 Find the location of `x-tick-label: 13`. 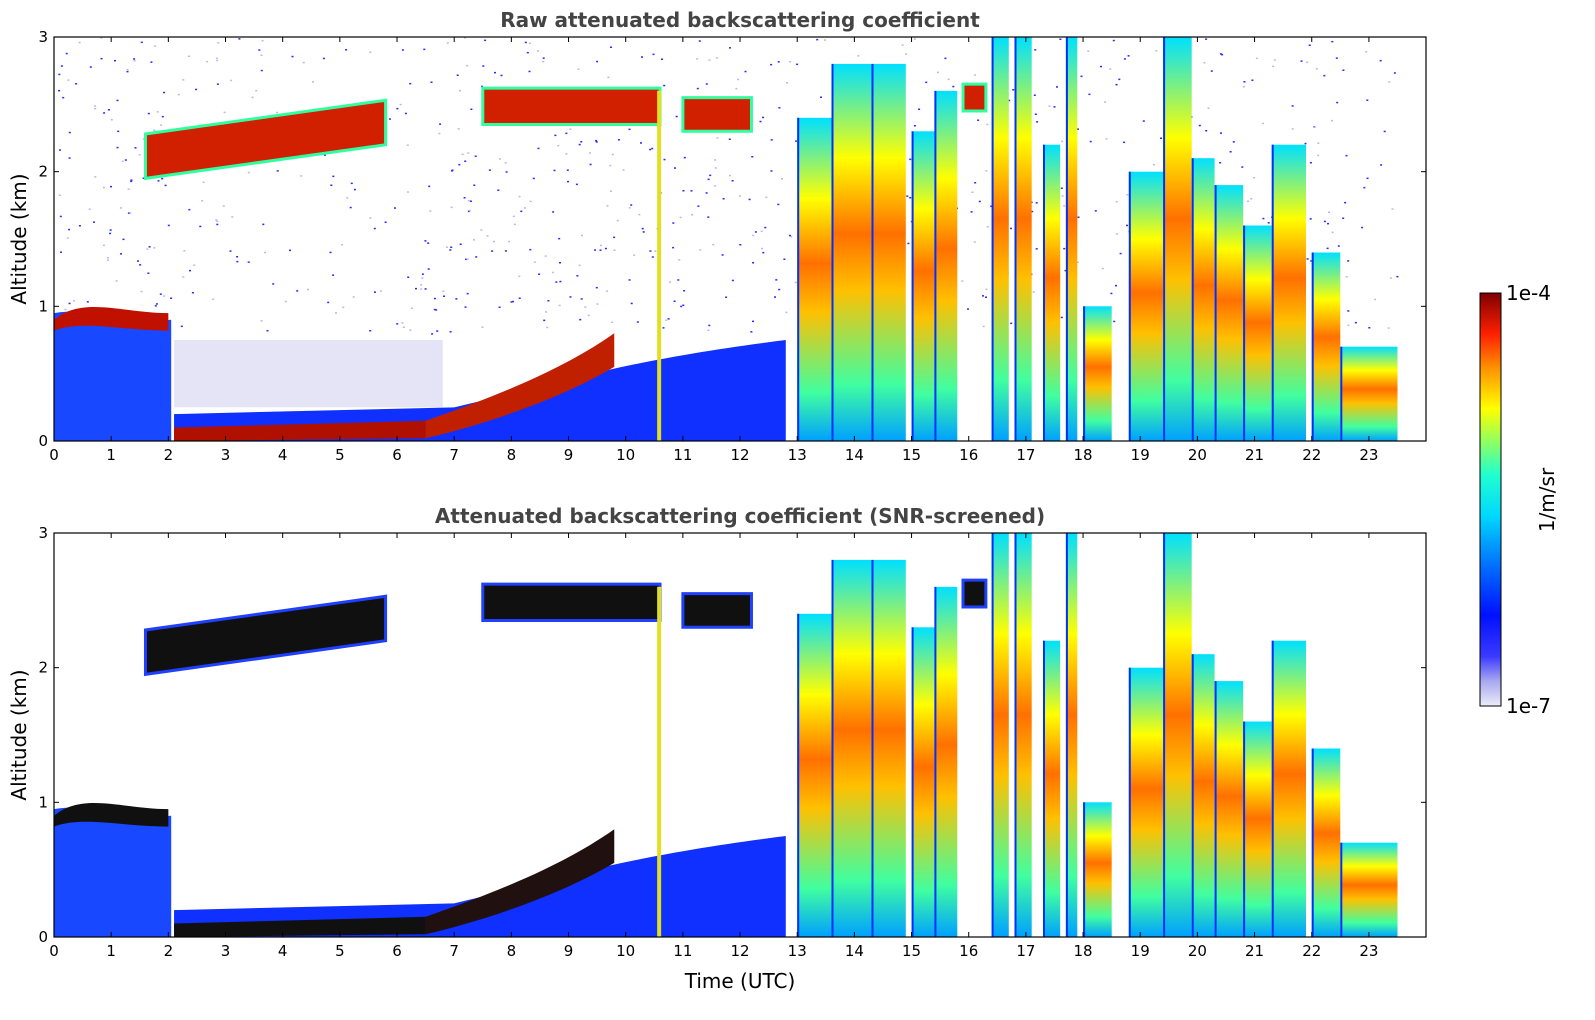

x-tick-label: 13 is located at coordinates (797, 455).